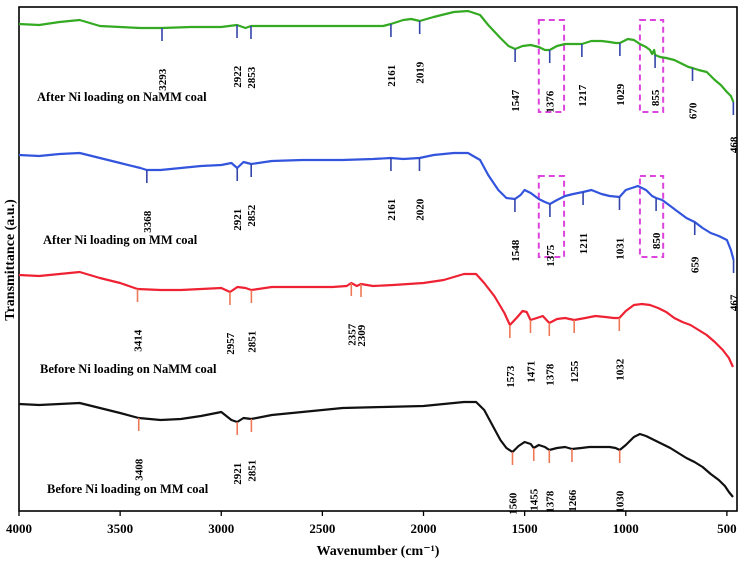  I want to click on y-axis-title: Transmittance (a.u.), so click(10, 260).